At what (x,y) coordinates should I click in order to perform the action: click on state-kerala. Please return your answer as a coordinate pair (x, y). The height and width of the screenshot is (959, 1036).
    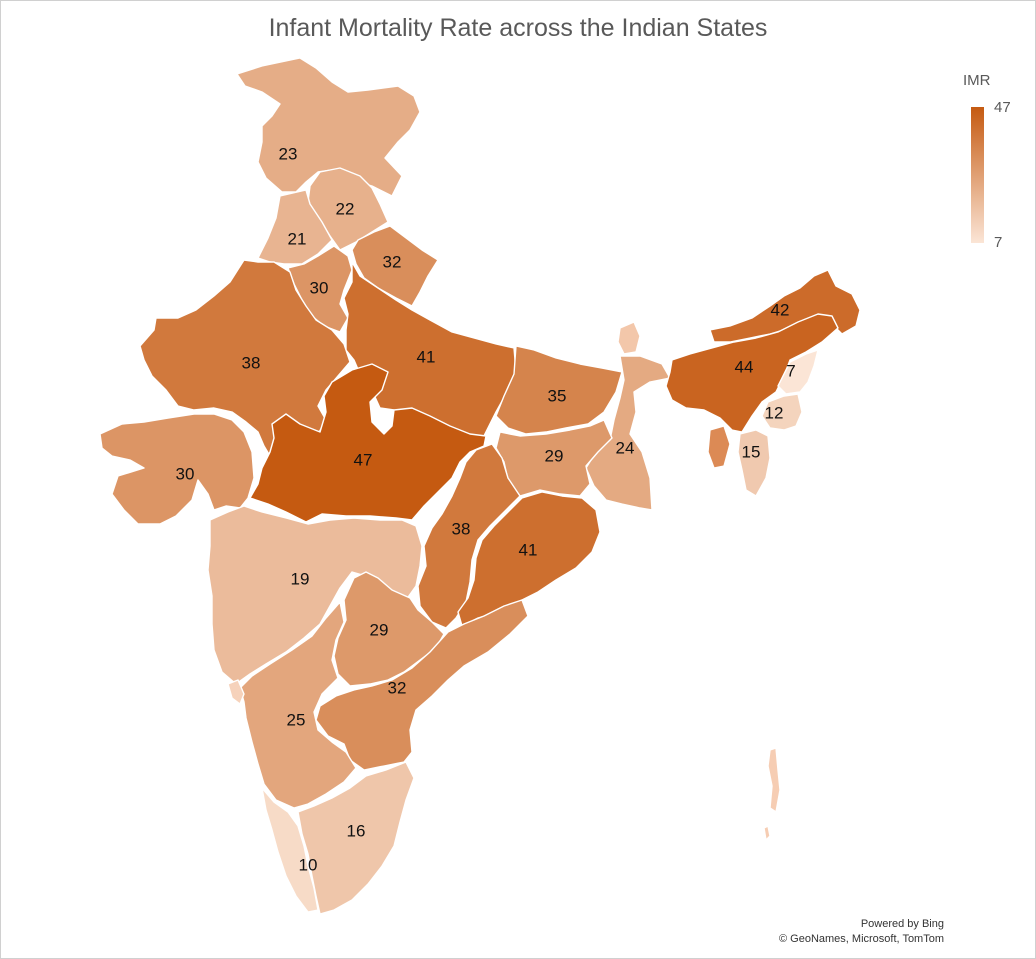
    Looking at the image, I should click on (290, 850).